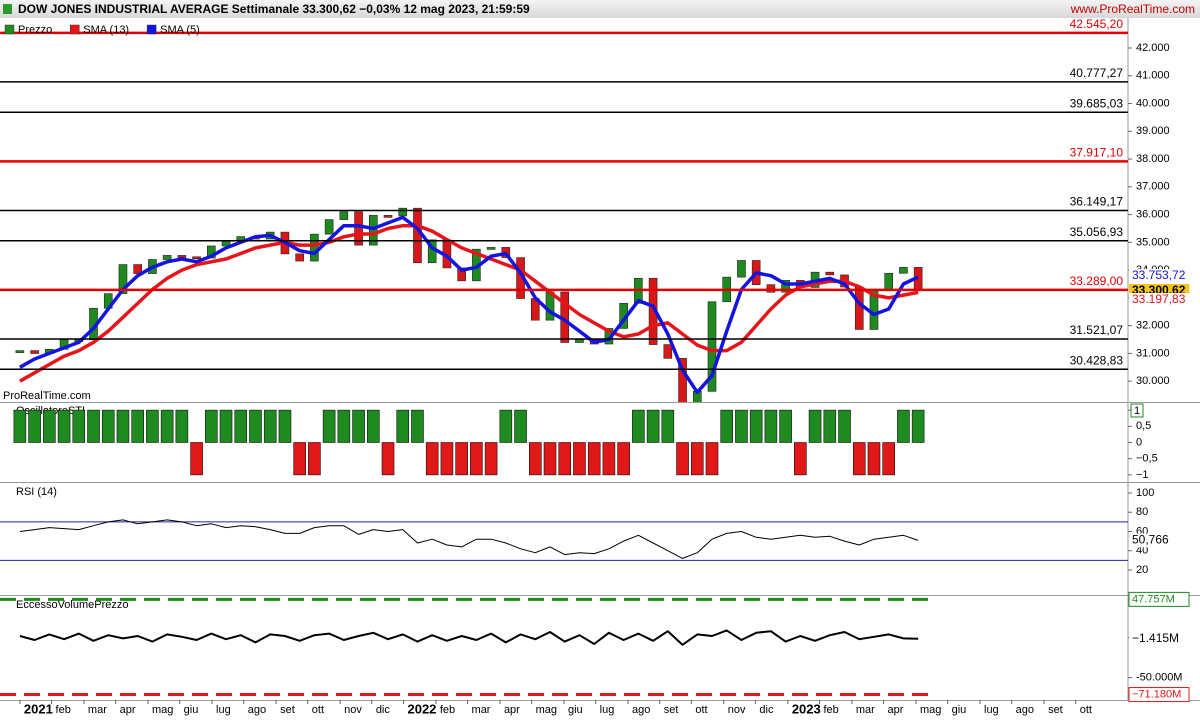 This screenshot has height=720, width=1200. Describe the element at coordinates (180, 30) in the screenshot. I see `legend-label: SMA (5)` at that location.